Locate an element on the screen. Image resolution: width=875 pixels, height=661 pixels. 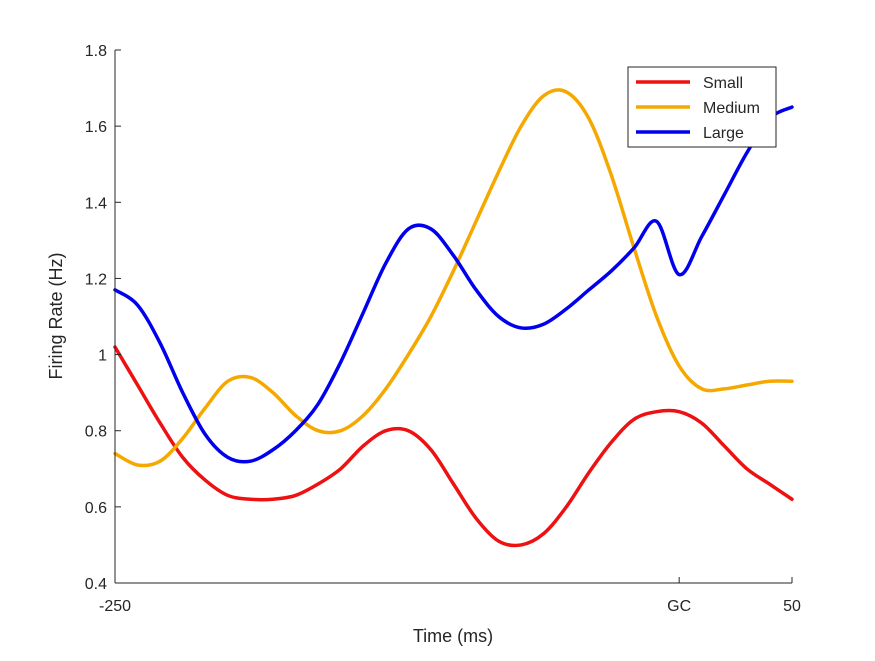
y-tick-label: 1.2 is located at coordinates (96, 279).